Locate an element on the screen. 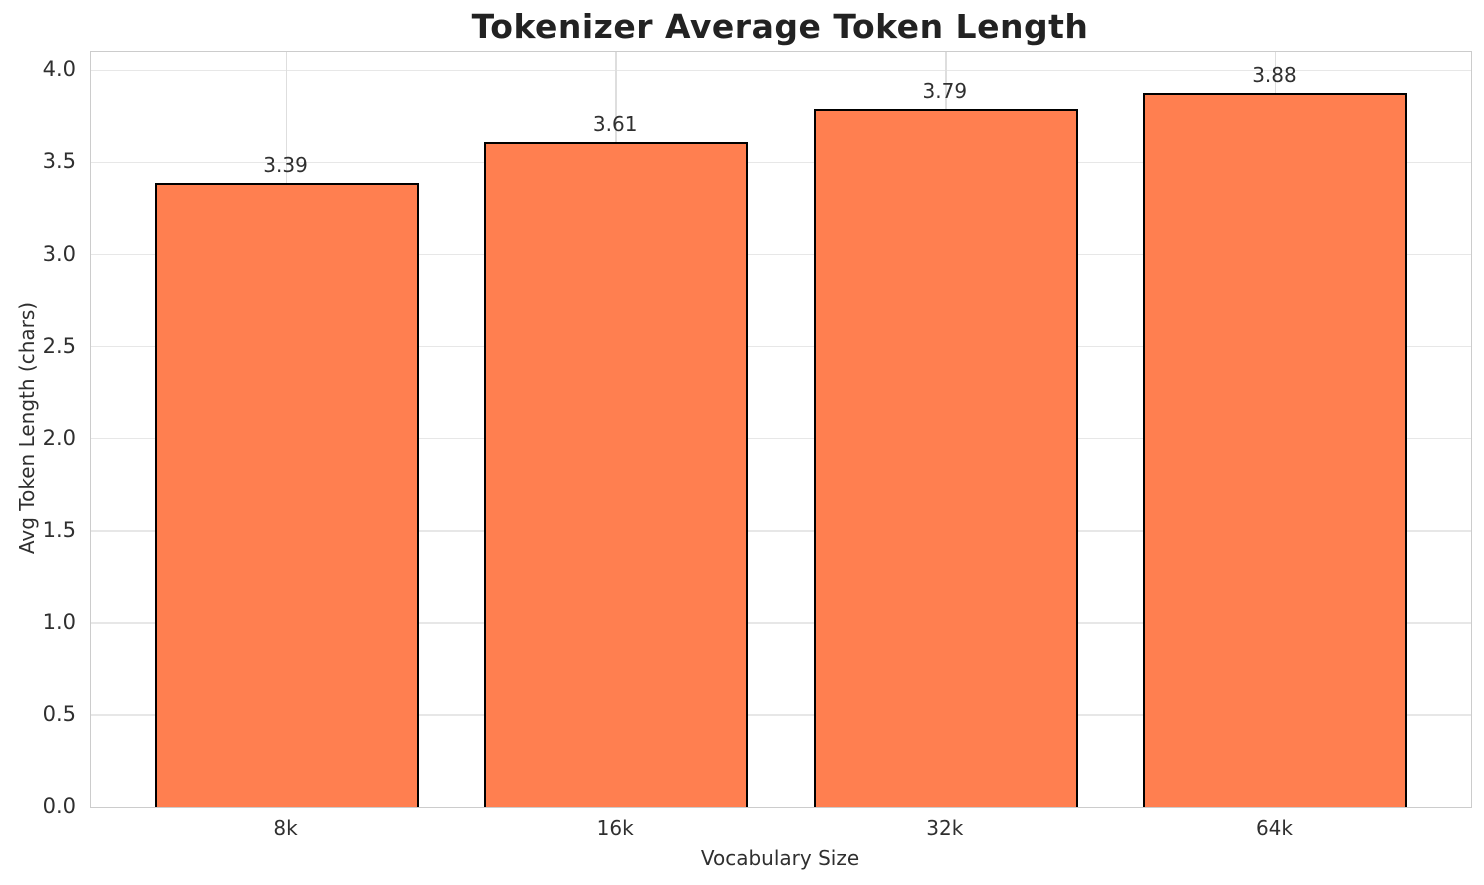 Image resolution: width=1484 pixels, height=885 pixels. x-tick-label: 8k is located at coordinates (285, 828).